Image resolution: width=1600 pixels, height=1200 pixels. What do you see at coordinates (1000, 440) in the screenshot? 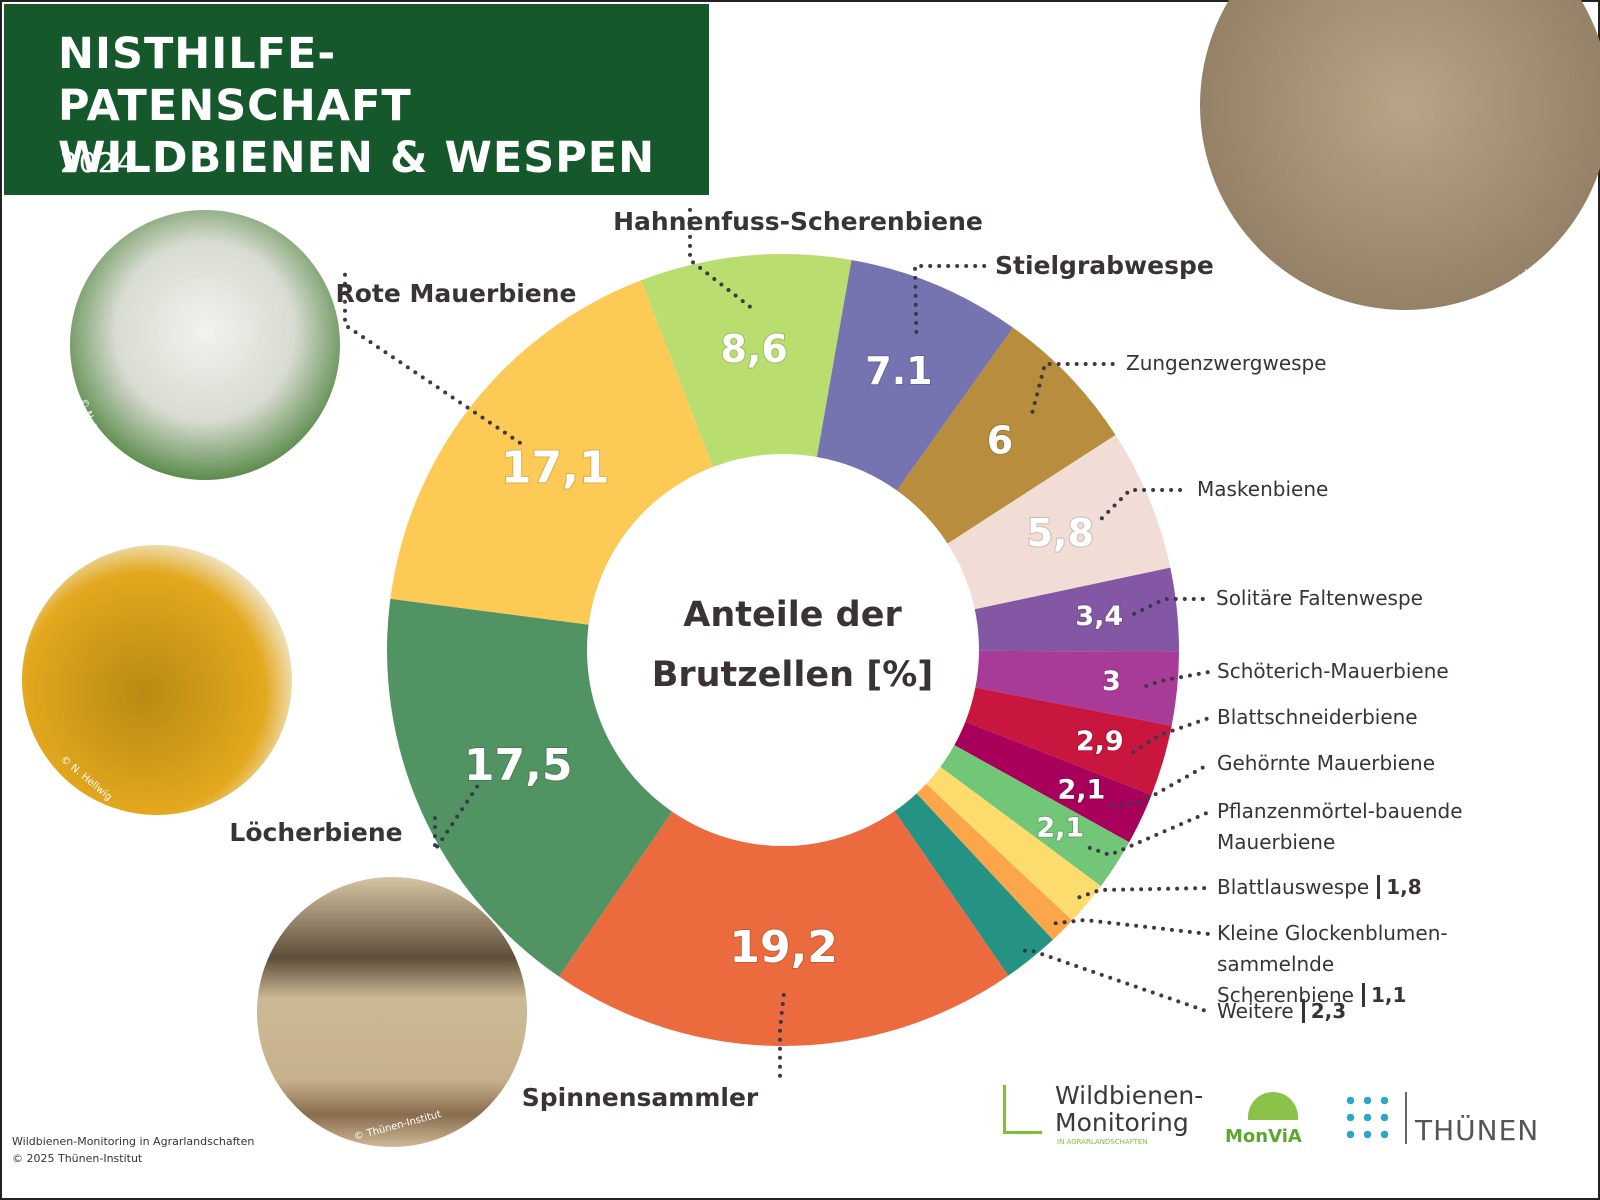
I see `value-label: 6` at bounding box center [1000, 440].